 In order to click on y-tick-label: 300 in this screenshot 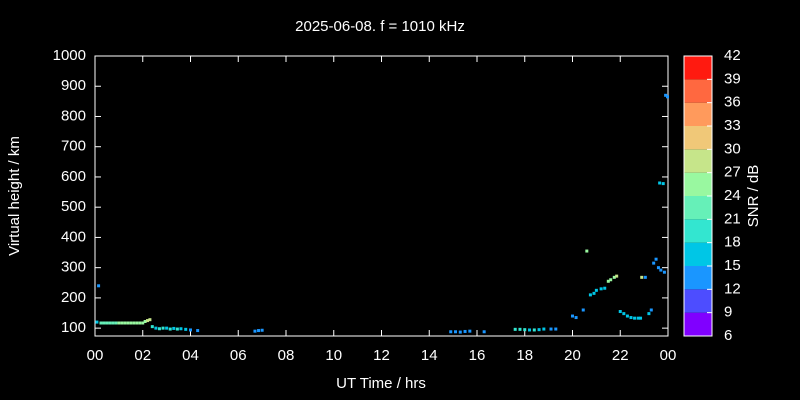, I will do `click(73, 267)`.